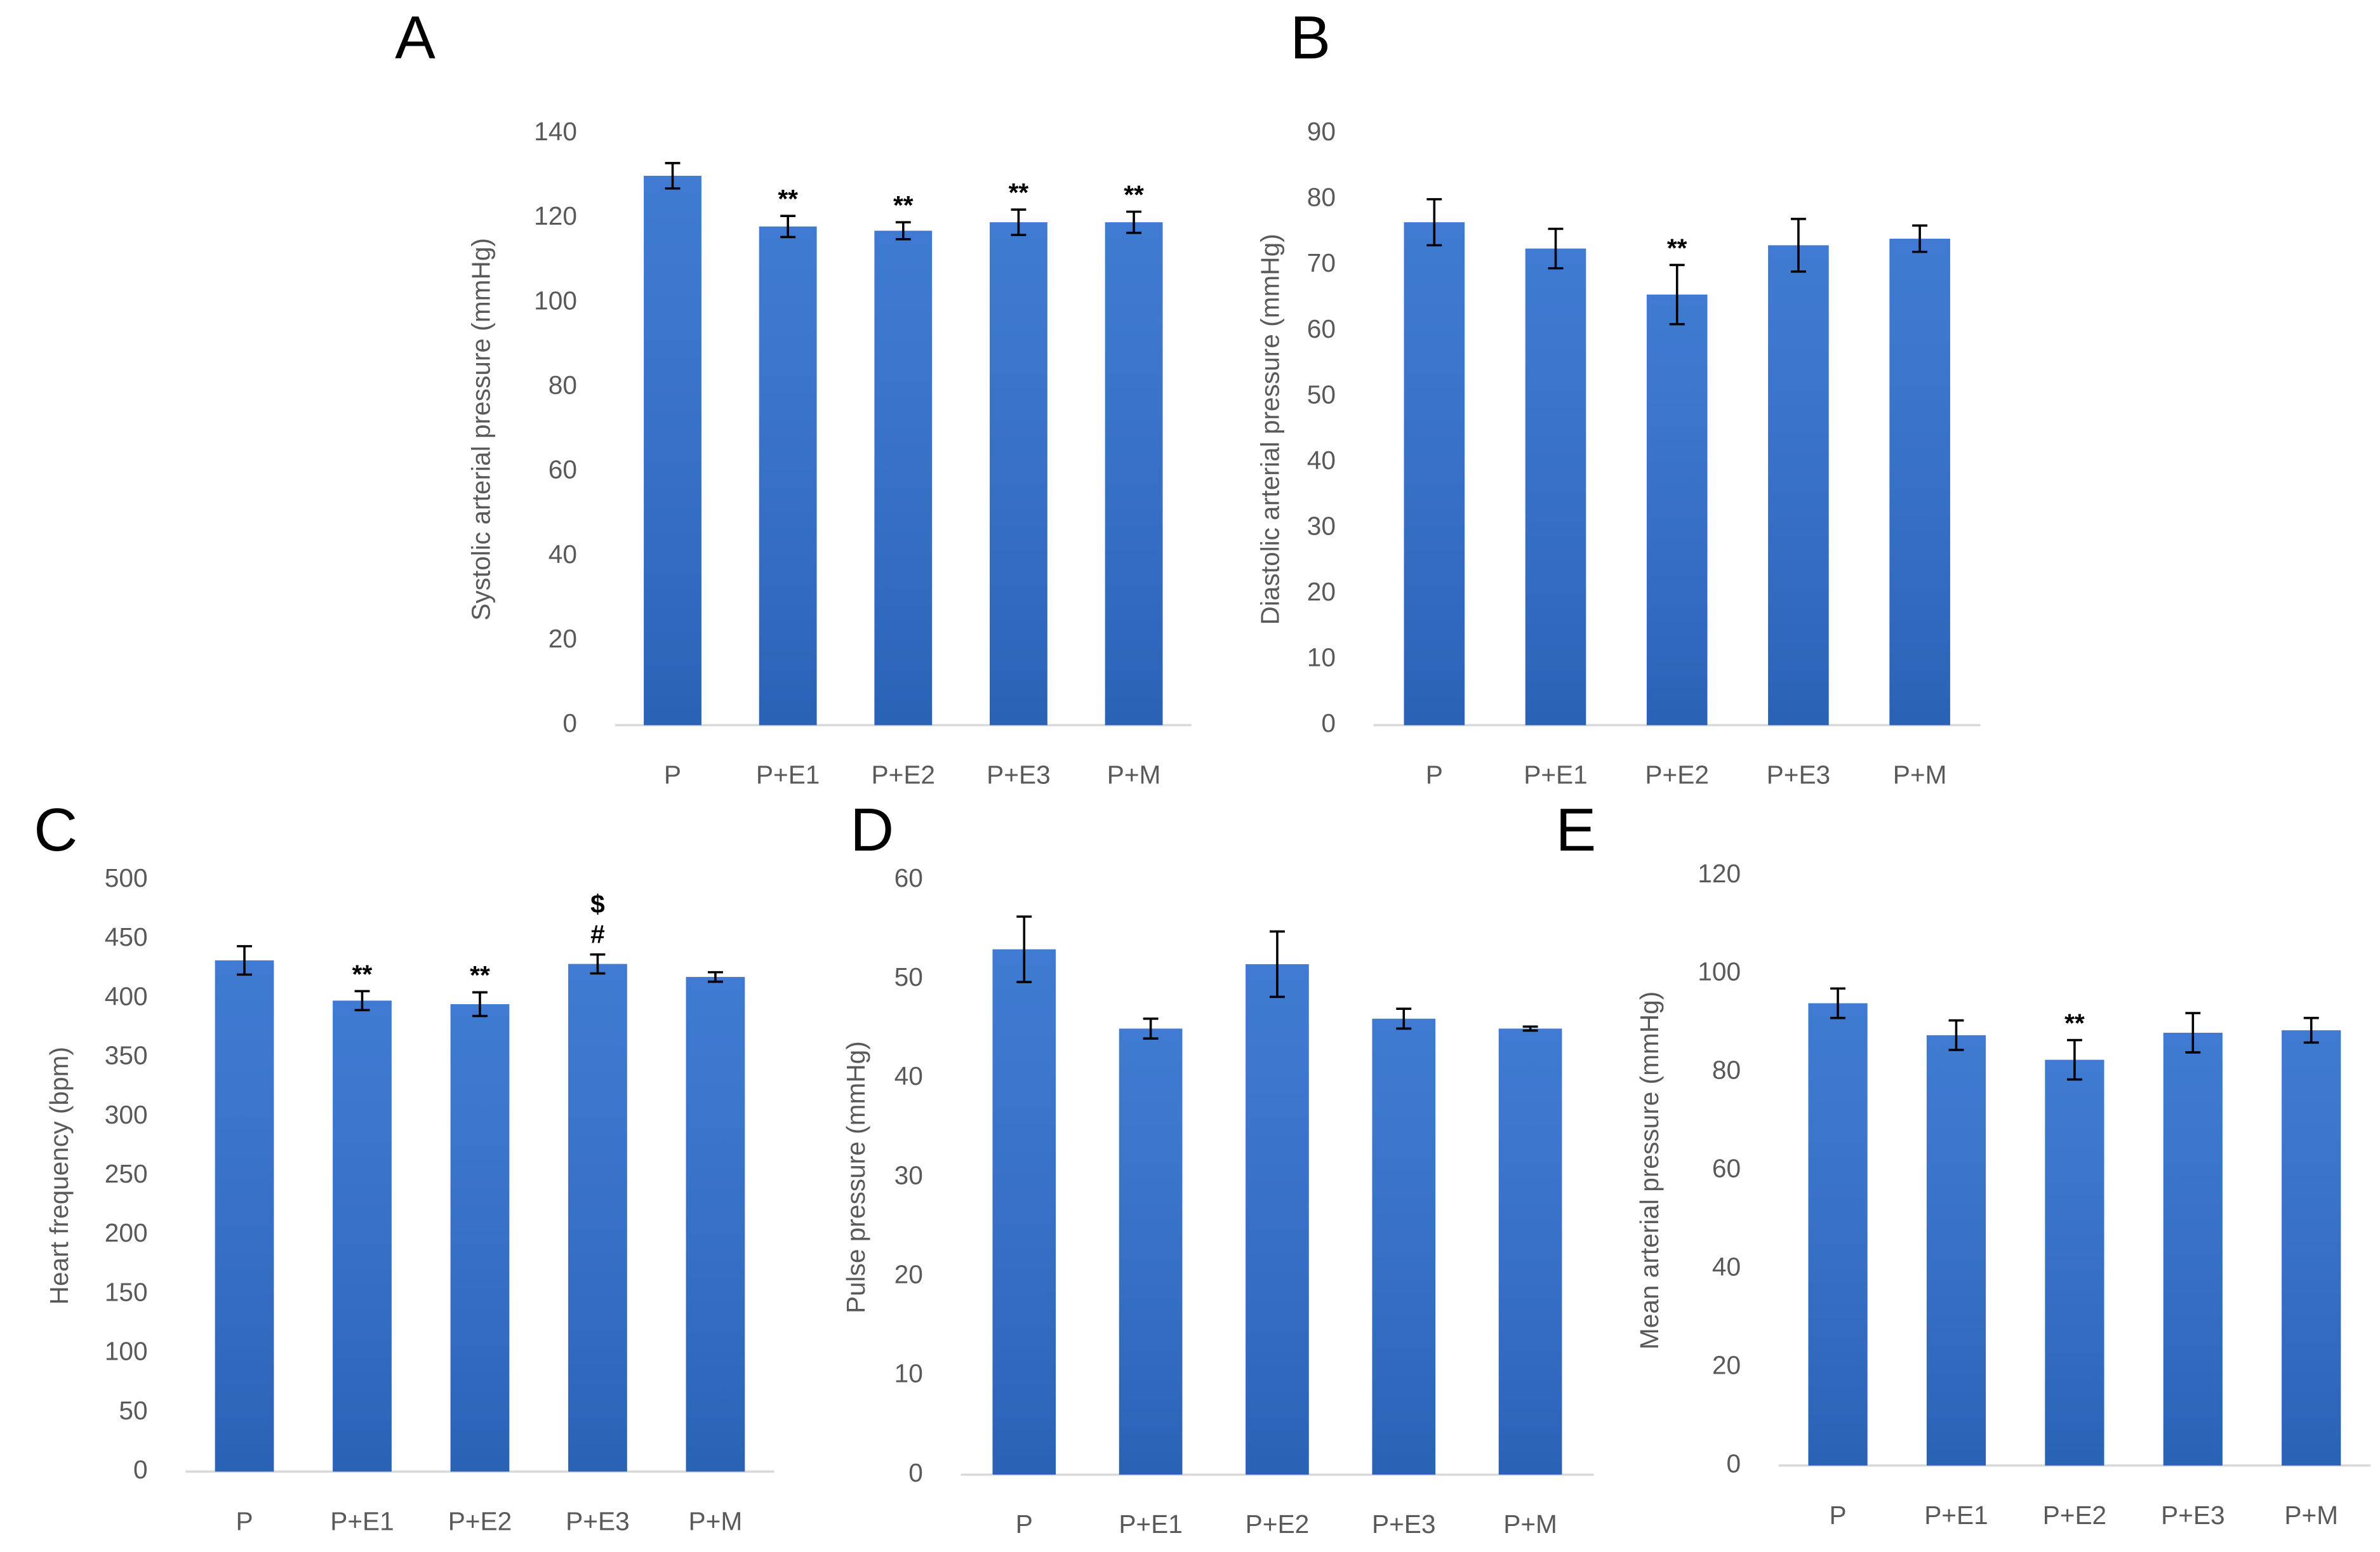 The width and height of the screenshot is (2380, 1552). What do you see at coordinates (1575, 830) in the screenshot?
I see `panel-label: E` at bounding box center [1575, 830].